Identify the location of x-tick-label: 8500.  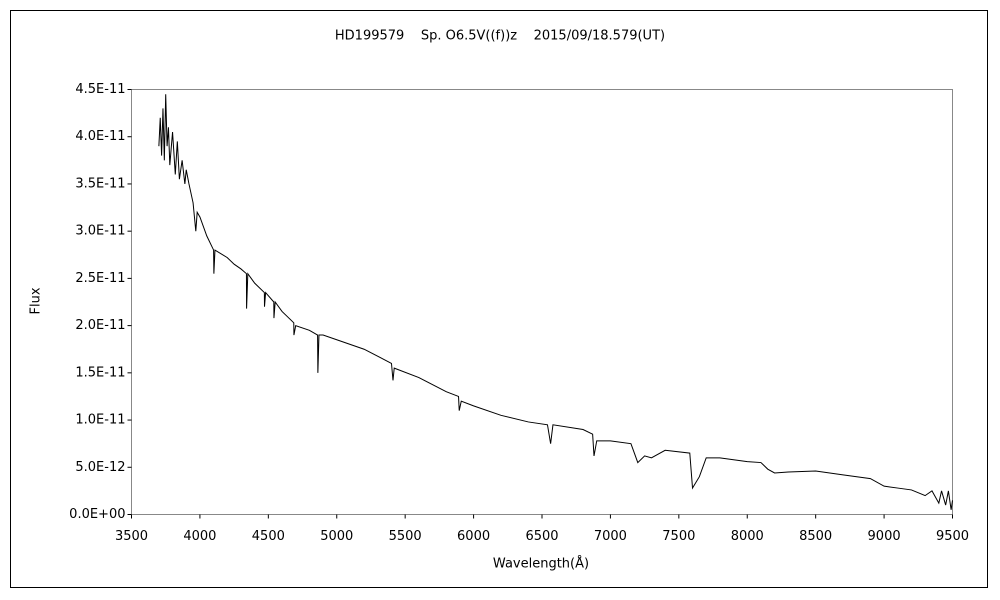
(815, 536).